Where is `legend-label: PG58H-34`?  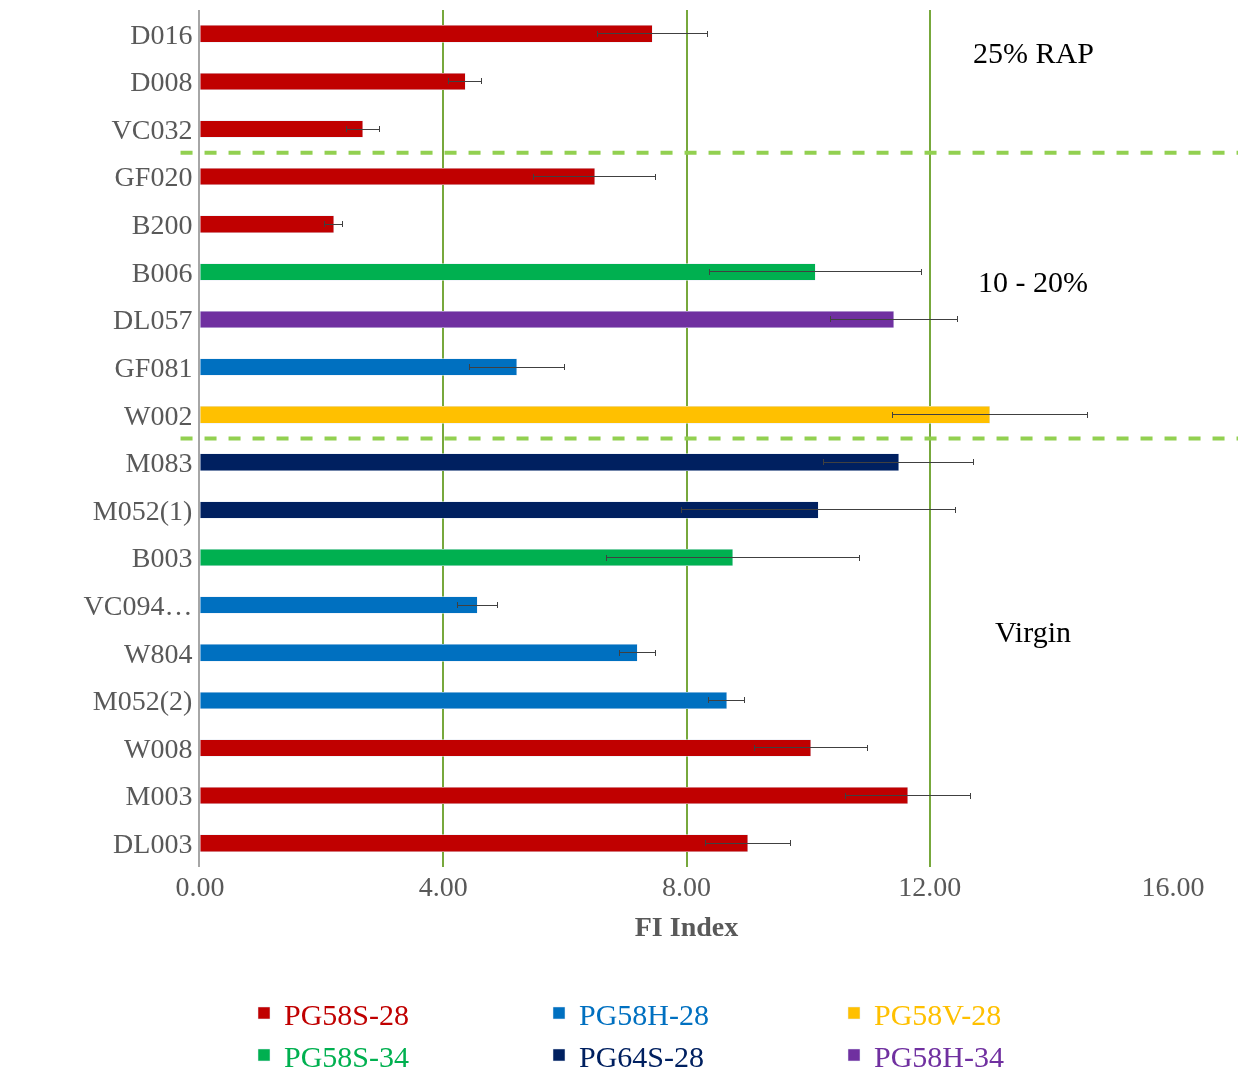 legend-label: PG58H-34 is located at coordinates (939, 1056).